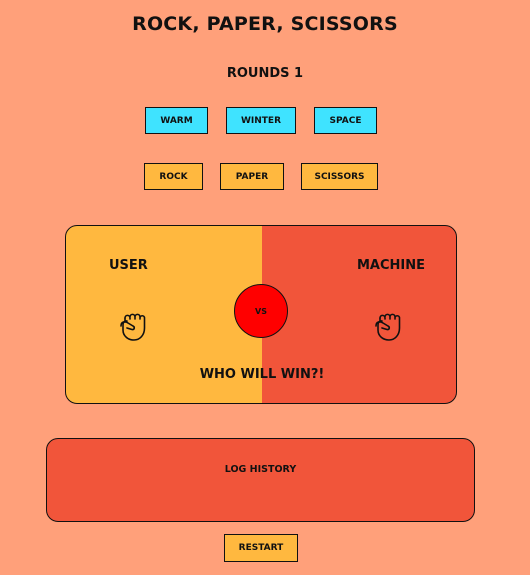 Image resolution: width=530 pixels, height=575 pixels. Describe the element at coordinates (265, 73) in the screenshot. I see `rounds-counter: Rounds 1` at that location.